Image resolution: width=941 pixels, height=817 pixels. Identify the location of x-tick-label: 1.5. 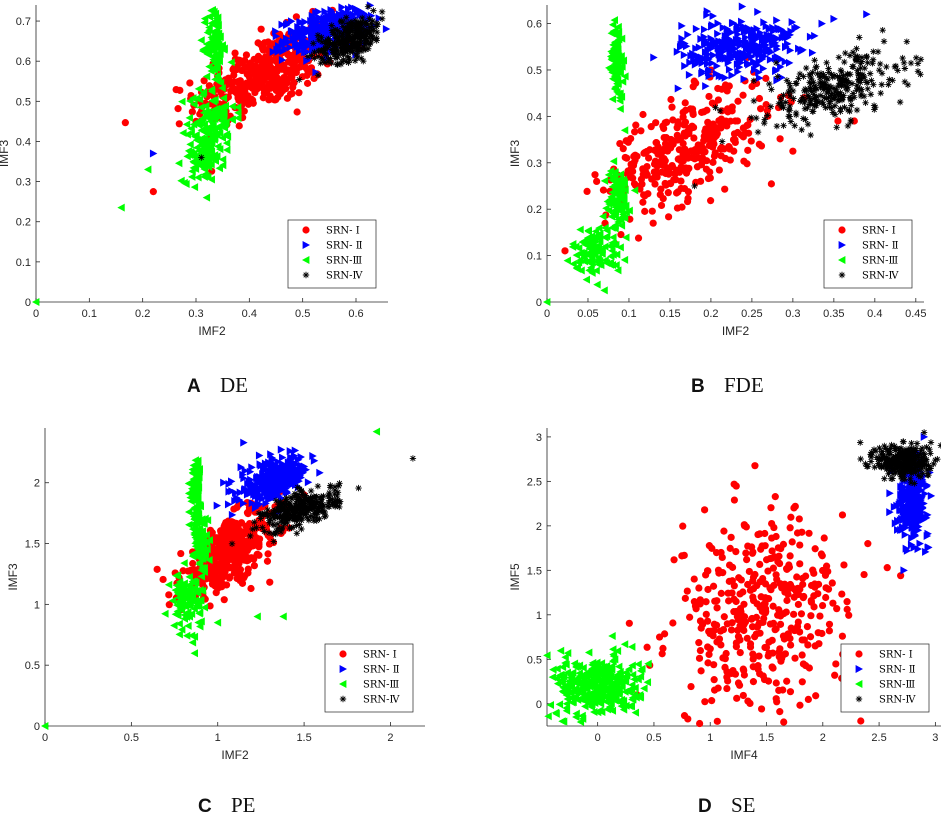
(766, 738).